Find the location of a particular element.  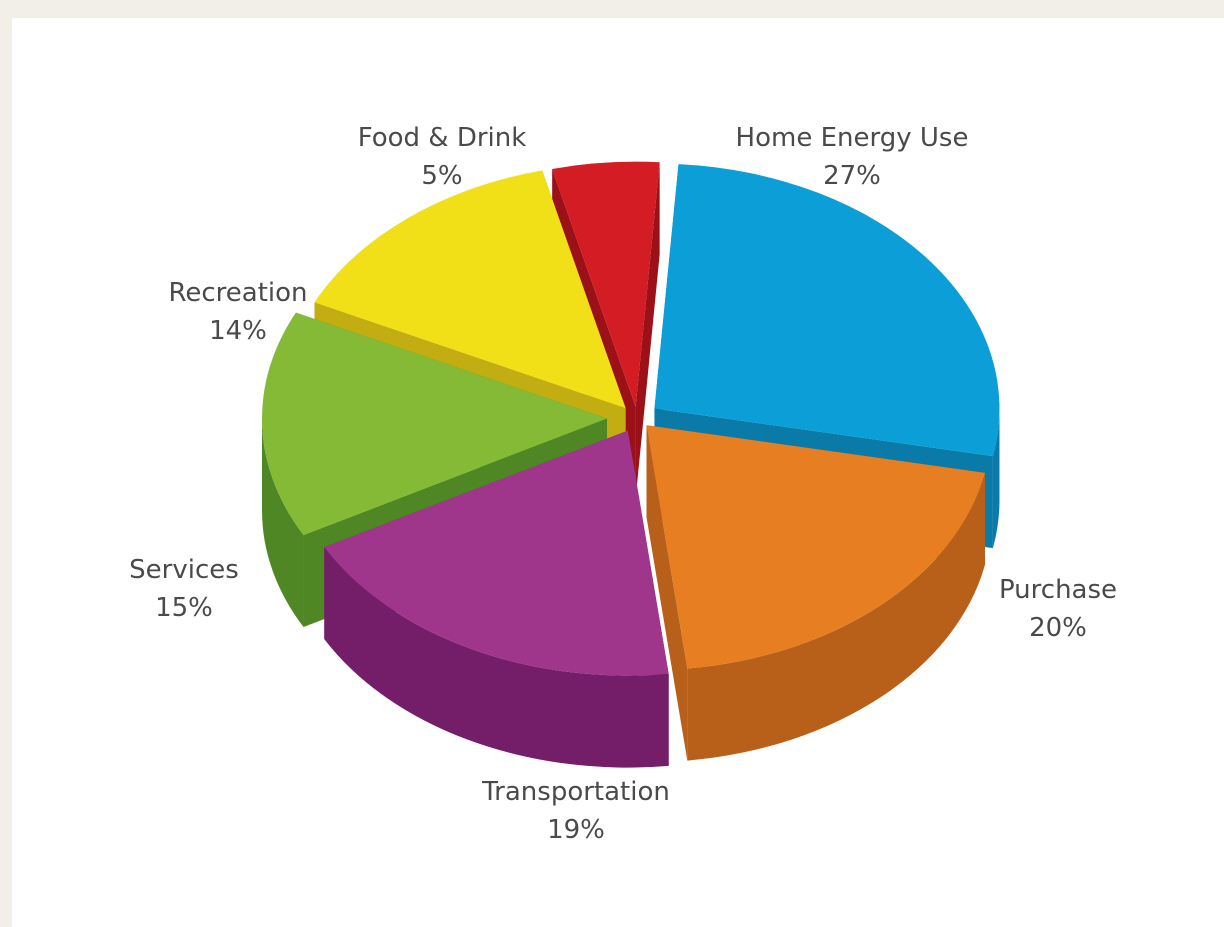

value-label-recreation: 14% is located at coordinates (238, 331).